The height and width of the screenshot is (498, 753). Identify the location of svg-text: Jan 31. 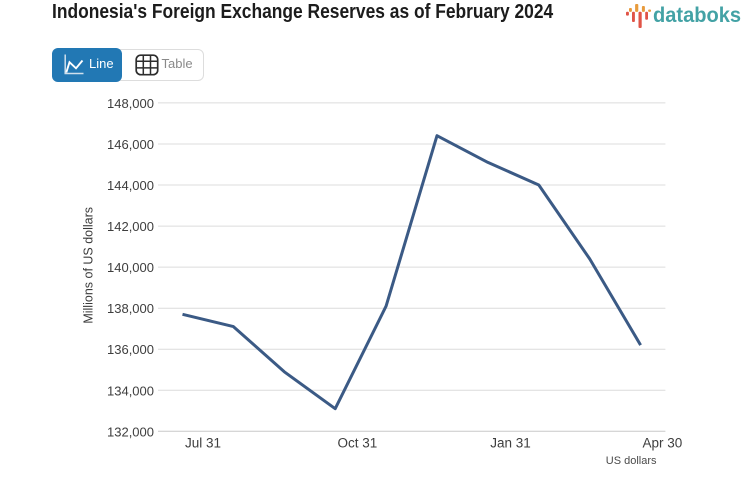
(510, 443).